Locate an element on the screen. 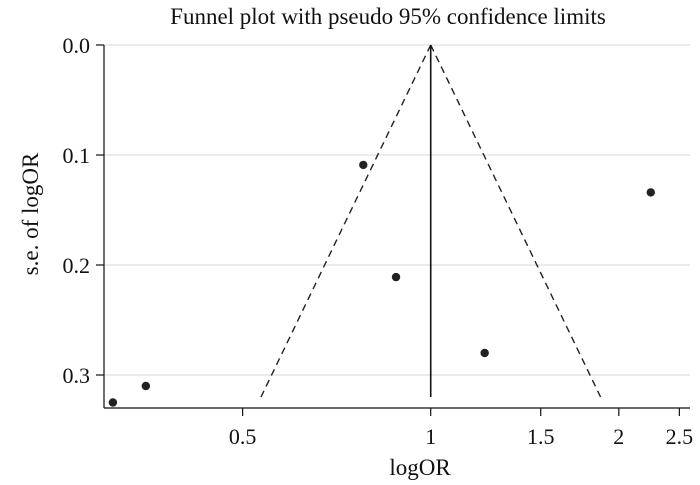 The image size is (700, 485). x-tick-label-1: 1 is located at coordinates (430, 436).